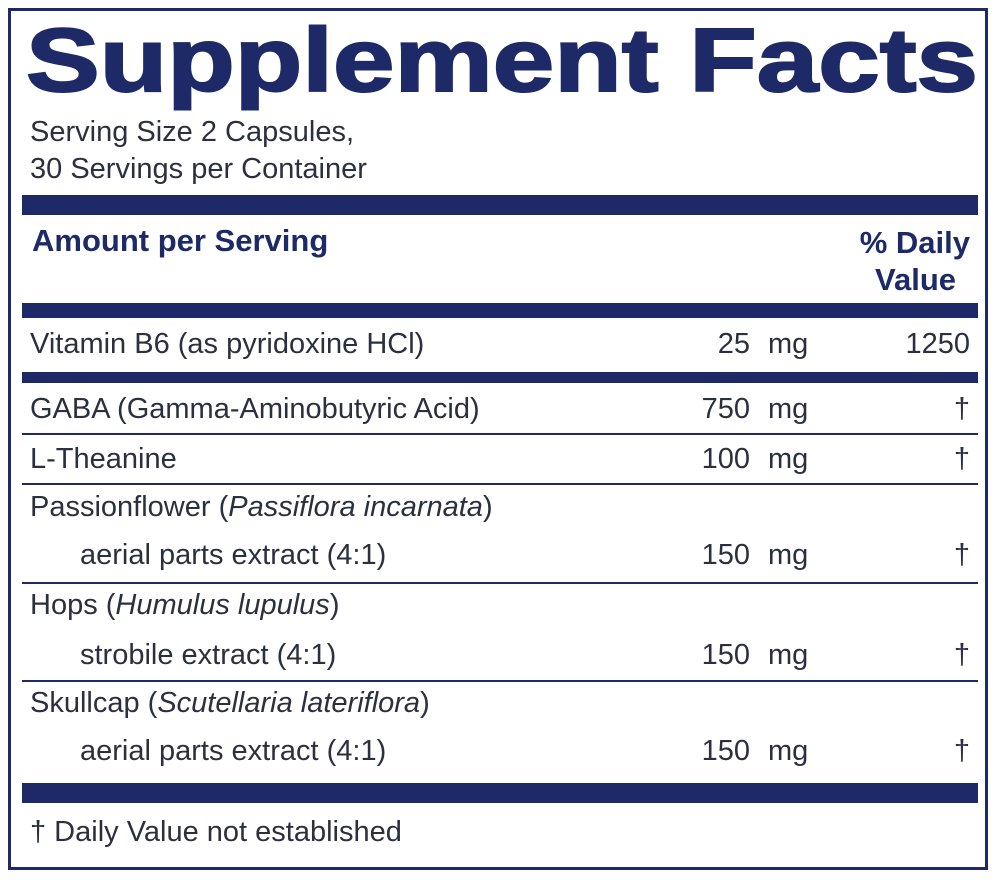 This screenshot has width=1000, height=882. What do you see at coordinates (725, 459) in the screenshot?
I see `amount: 100` at bounding box center [725, 459].